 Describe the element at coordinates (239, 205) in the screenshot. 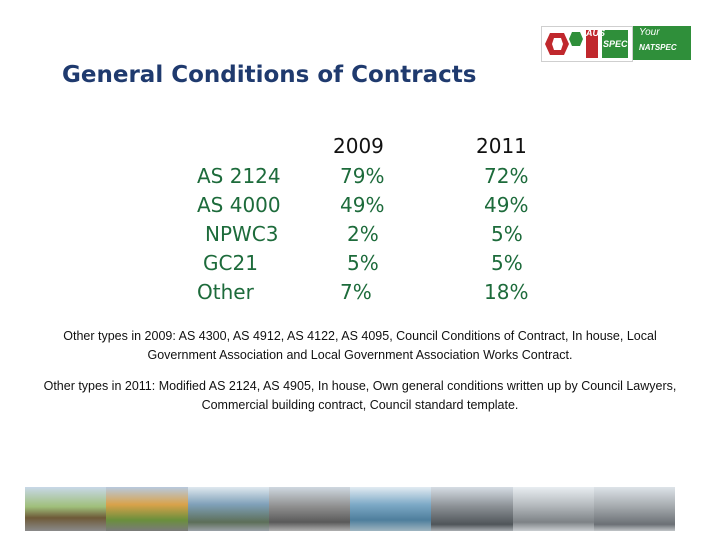

I see `row-label-as4000: AS 4000` at that location.